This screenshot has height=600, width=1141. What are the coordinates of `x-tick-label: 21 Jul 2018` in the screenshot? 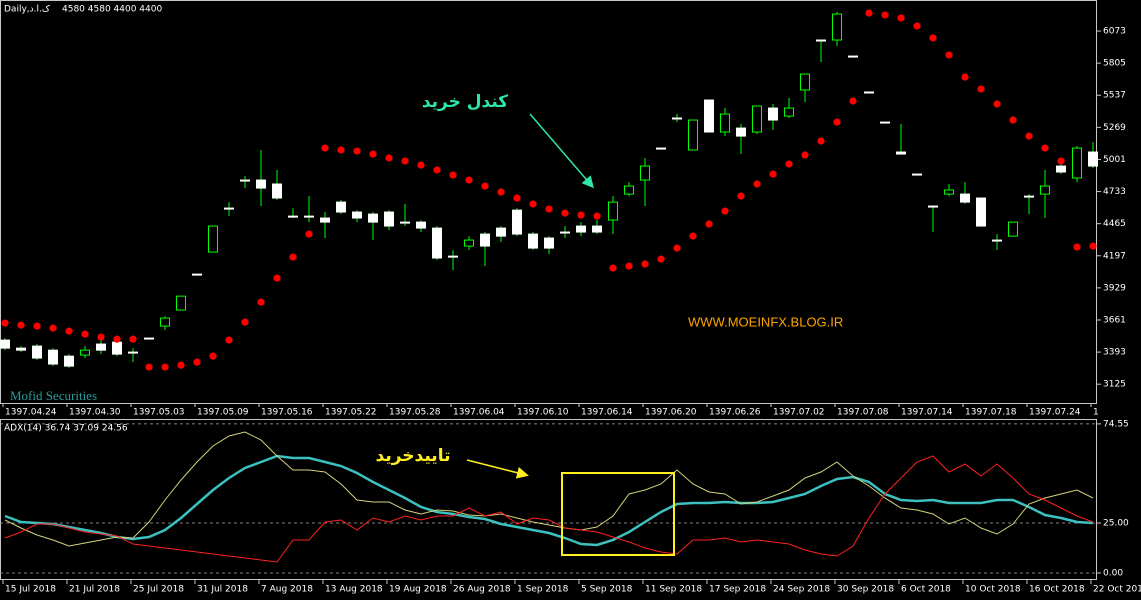 It's located at (94, 590).